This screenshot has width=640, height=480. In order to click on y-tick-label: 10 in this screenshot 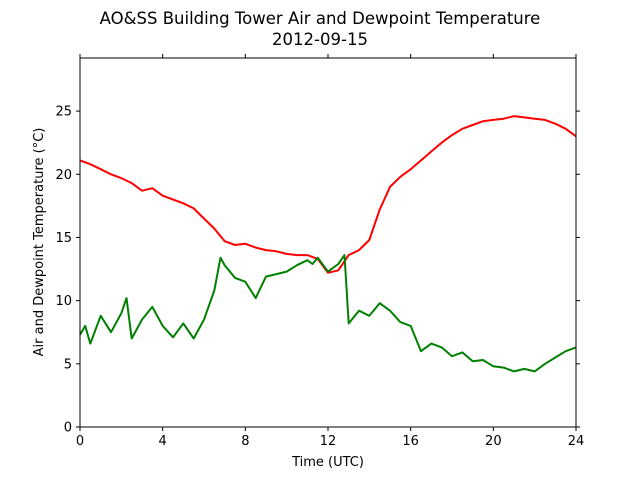, I will do `click(63, 301)`.